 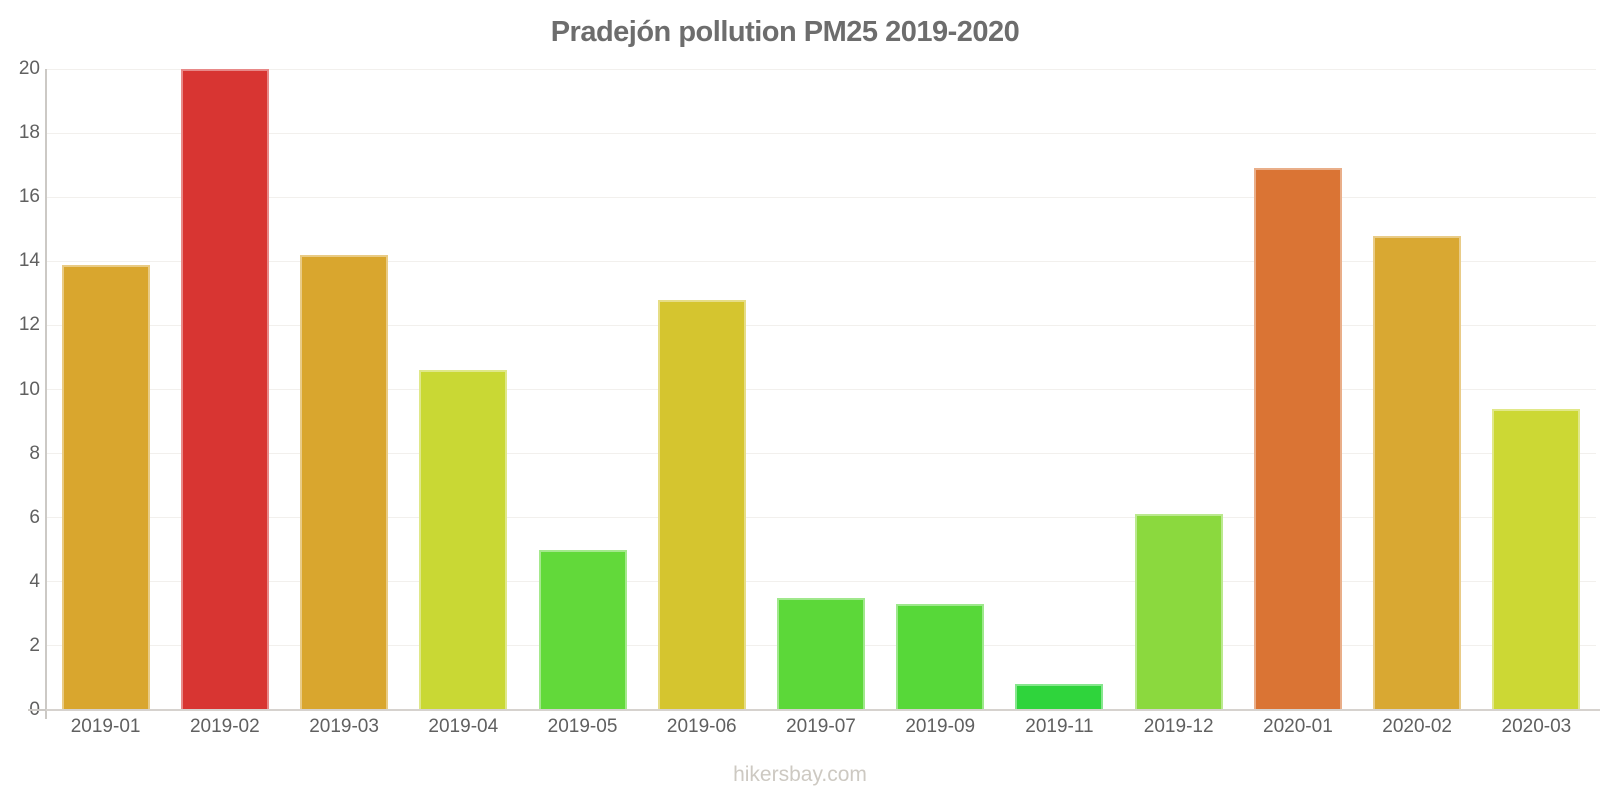 I want to click on y-tick-label-16: 16, so click(x=29, y=197).